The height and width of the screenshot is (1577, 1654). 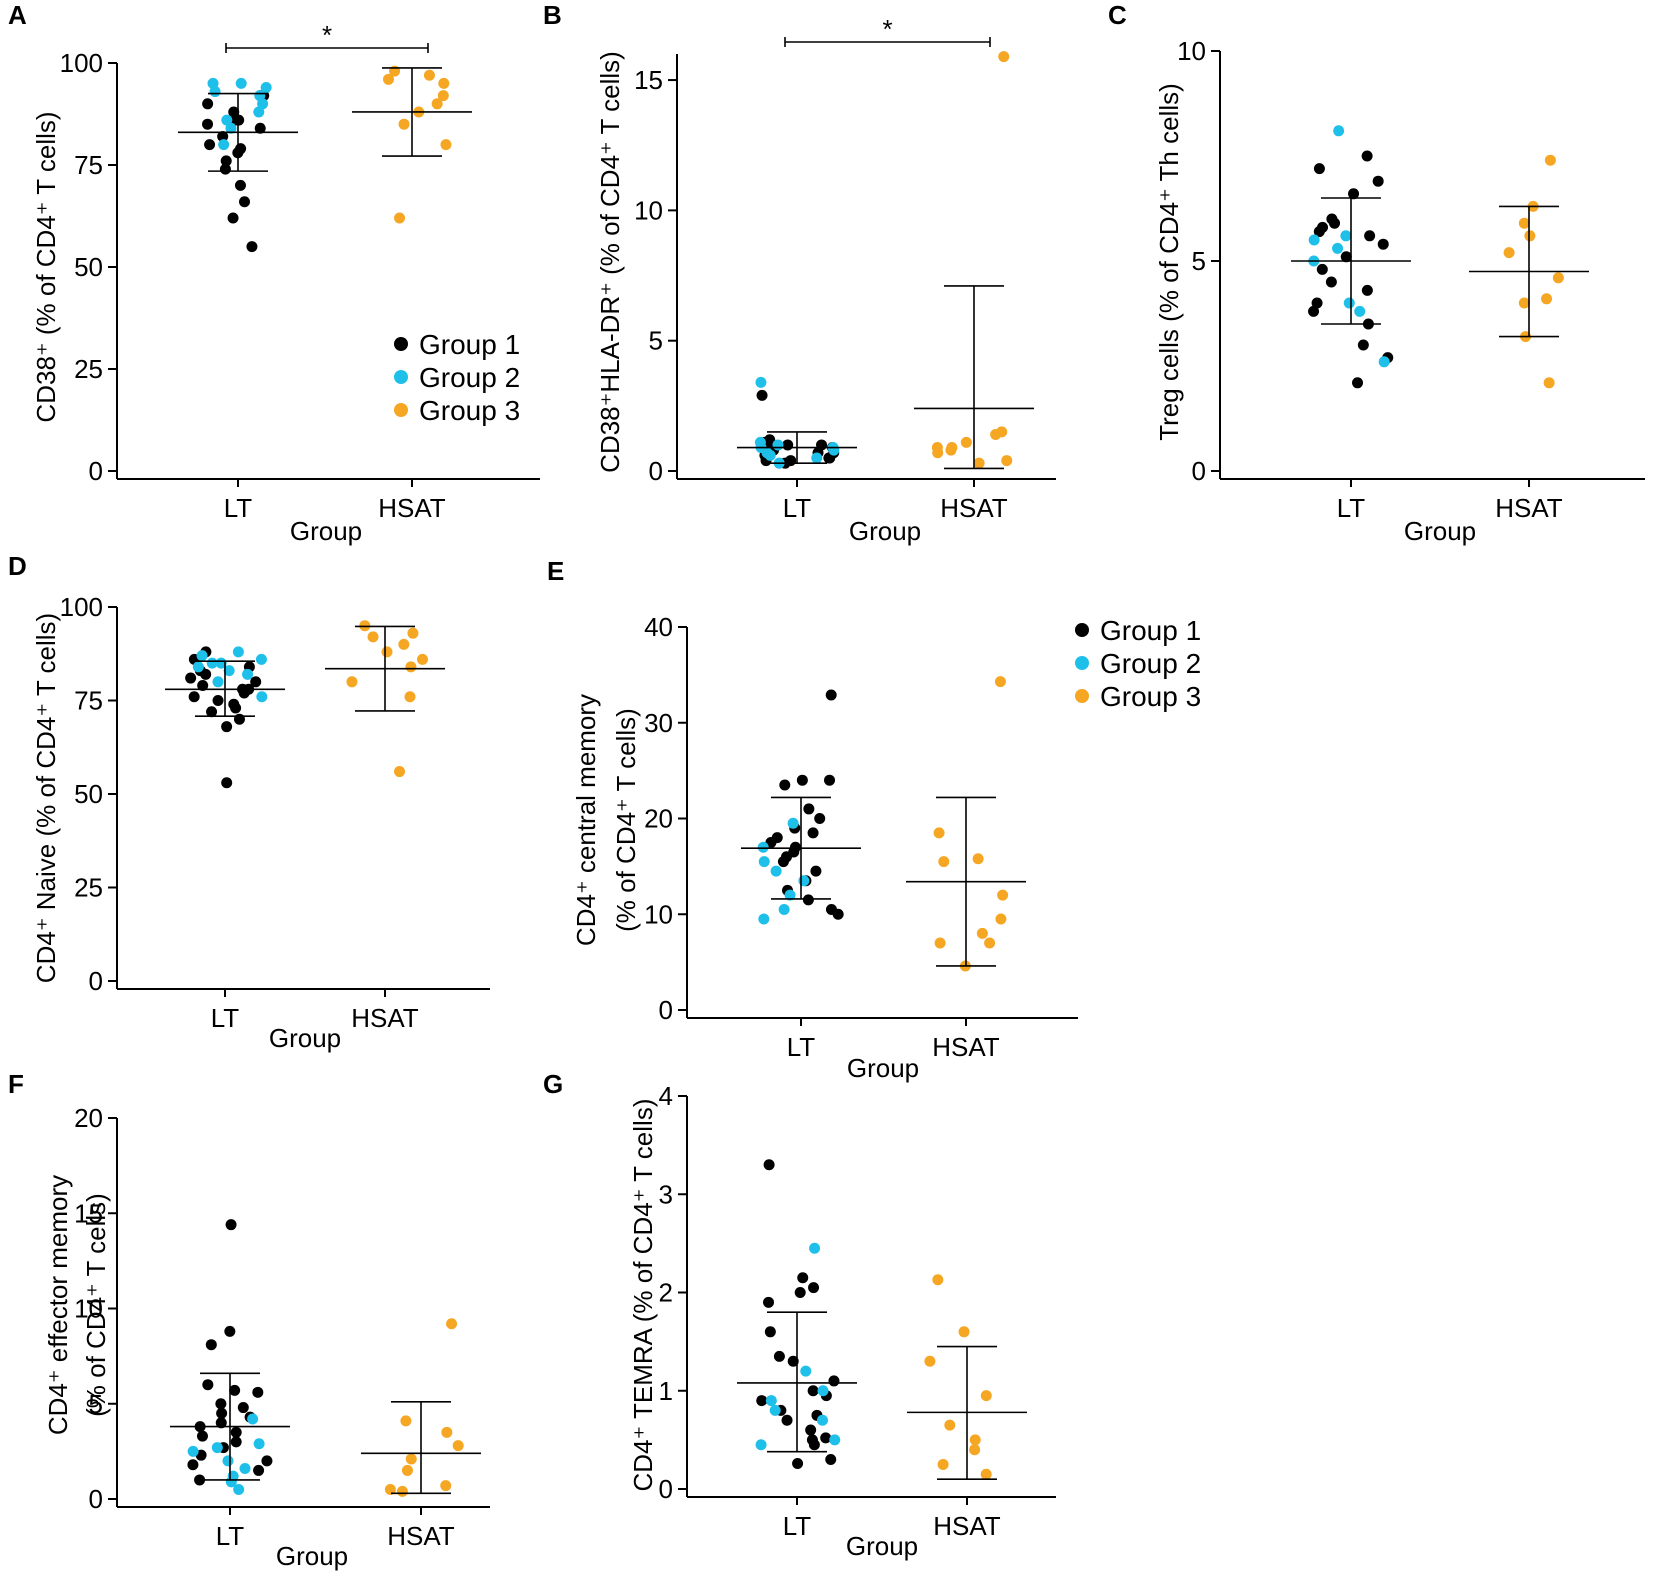 What do you see at coordinates (88, 1213) in the screenshot?
I see `y-tick-label: 15` at bounding box center [88, 1213].